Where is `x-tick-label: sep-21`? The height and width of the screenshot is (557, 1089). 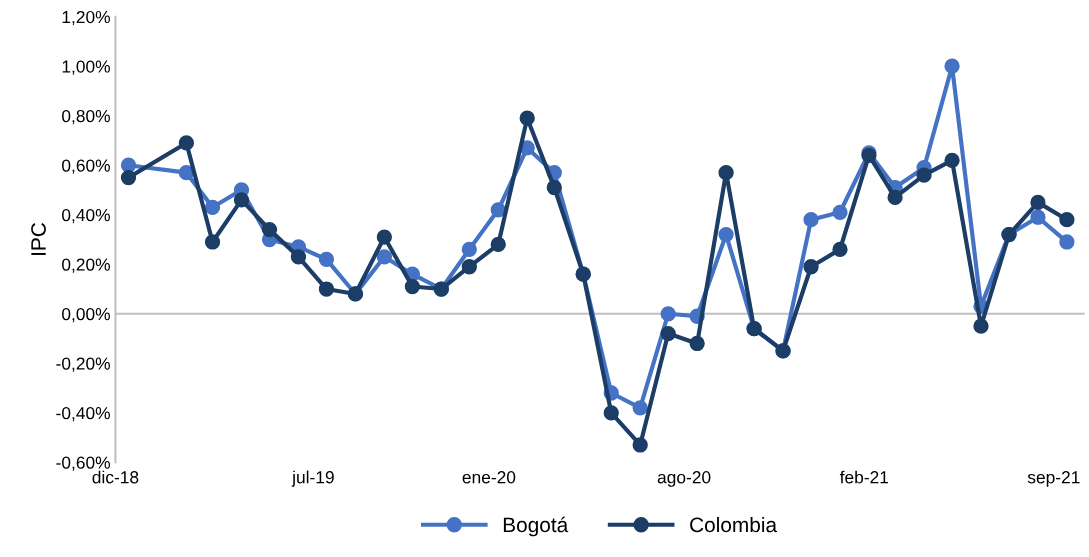
x-tick-label: sep-21 is located at coordinates (1053, 479).